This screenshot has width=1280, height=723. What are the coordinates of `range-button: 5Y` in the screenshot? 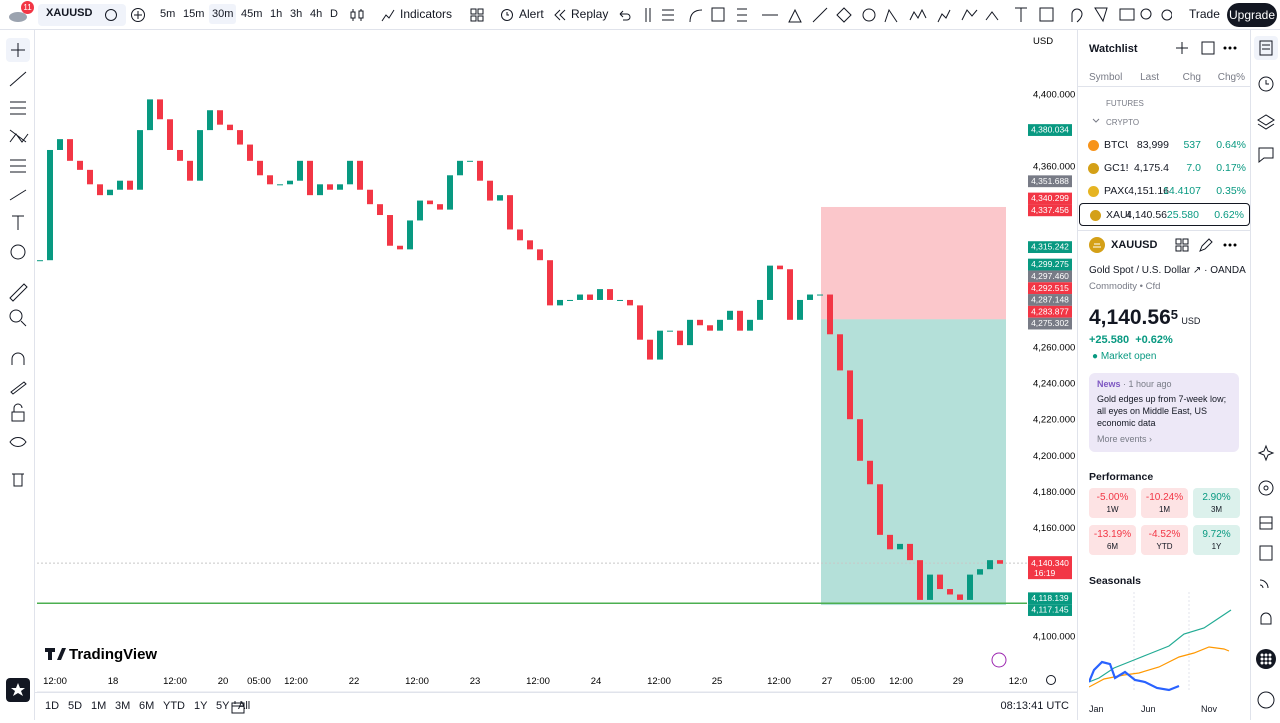 It's located at (223, 706).